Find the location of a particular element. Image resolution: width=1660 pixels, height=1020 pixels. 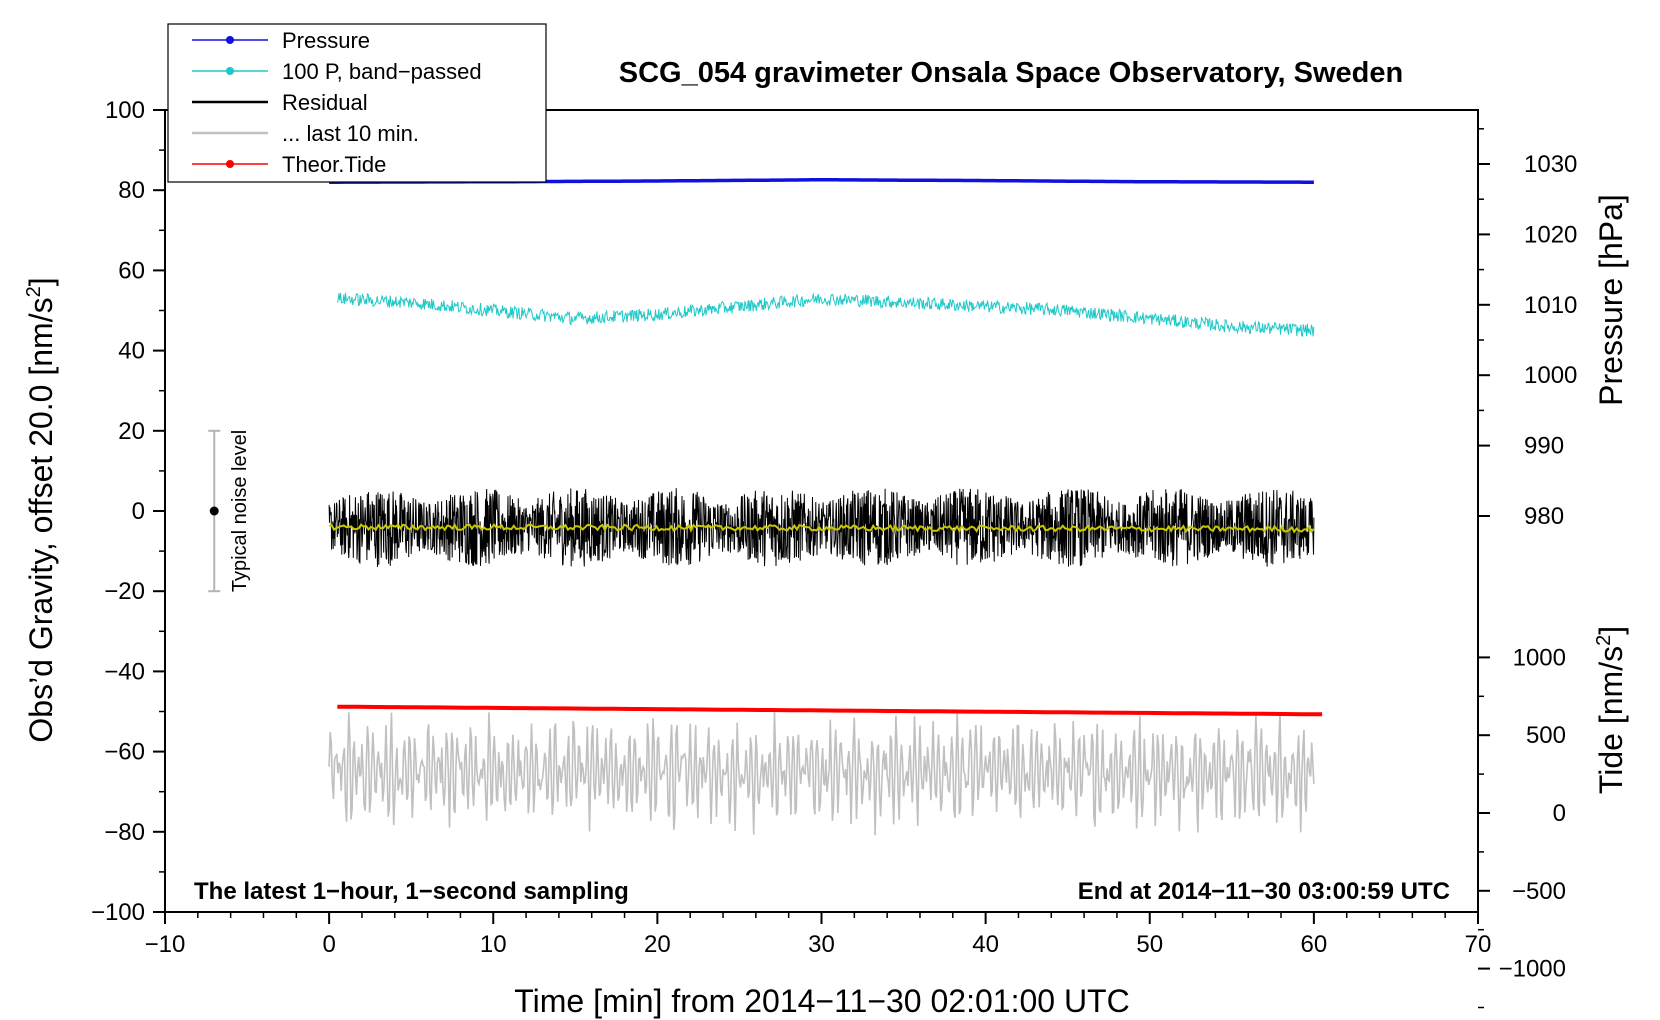

x-tick-label: 50 is located at coordinates (1149, 944).